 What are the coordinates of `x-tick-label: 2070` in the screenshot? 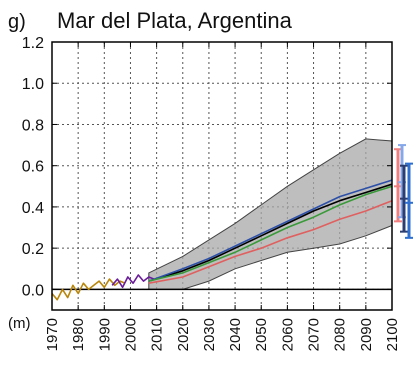 It's located at (314, 334).